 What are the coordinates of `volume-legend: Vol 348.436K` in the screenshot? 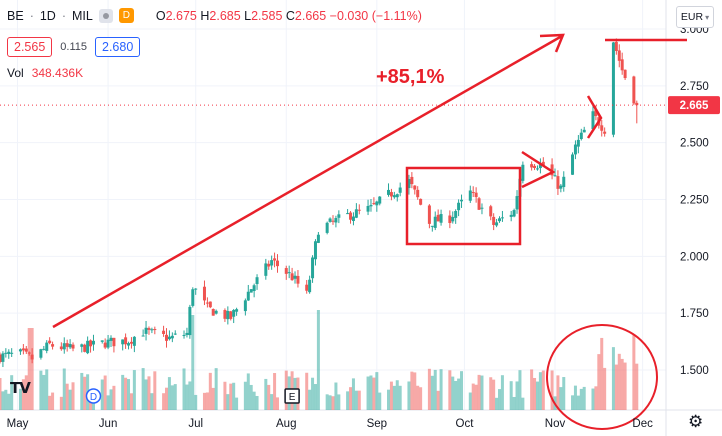 It's located at (45, 73).